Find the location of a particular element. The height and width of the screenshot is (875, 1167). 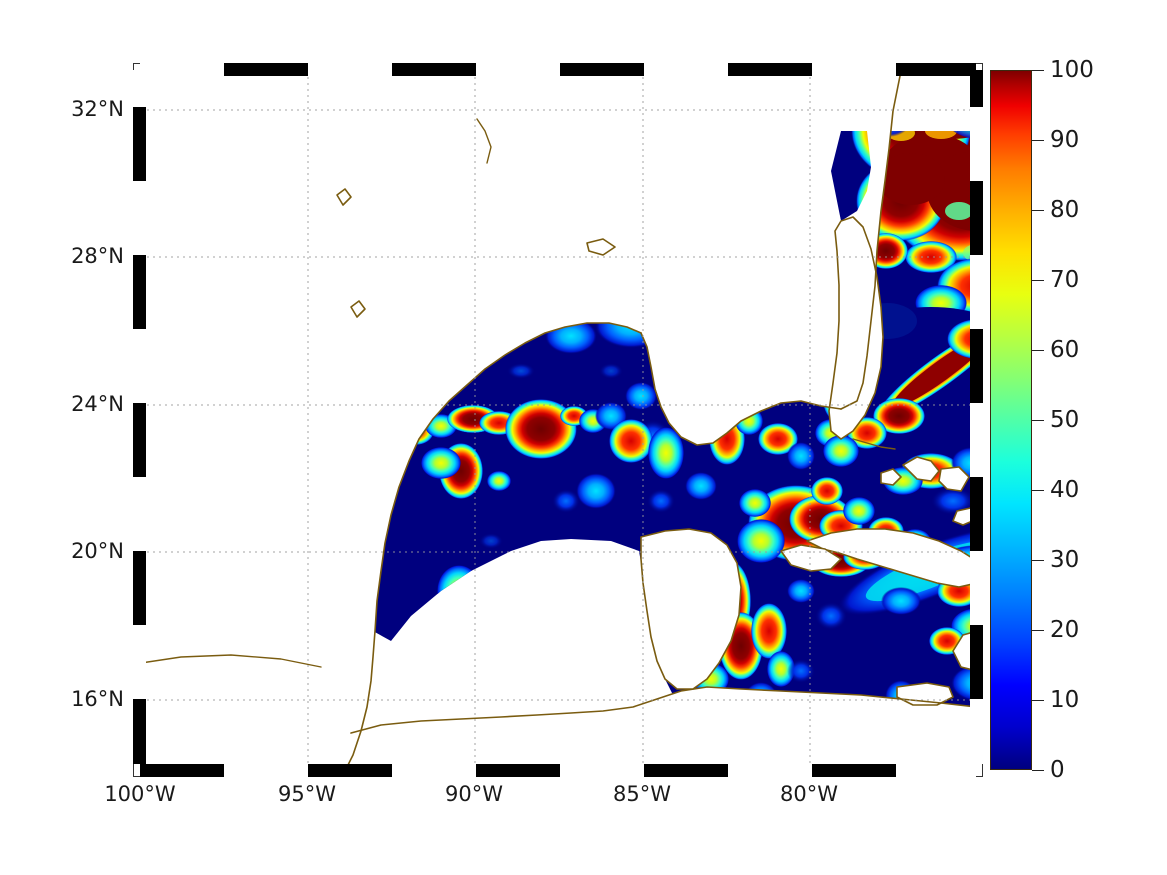

yucatan-landmask is located at coordinates (691, 609).